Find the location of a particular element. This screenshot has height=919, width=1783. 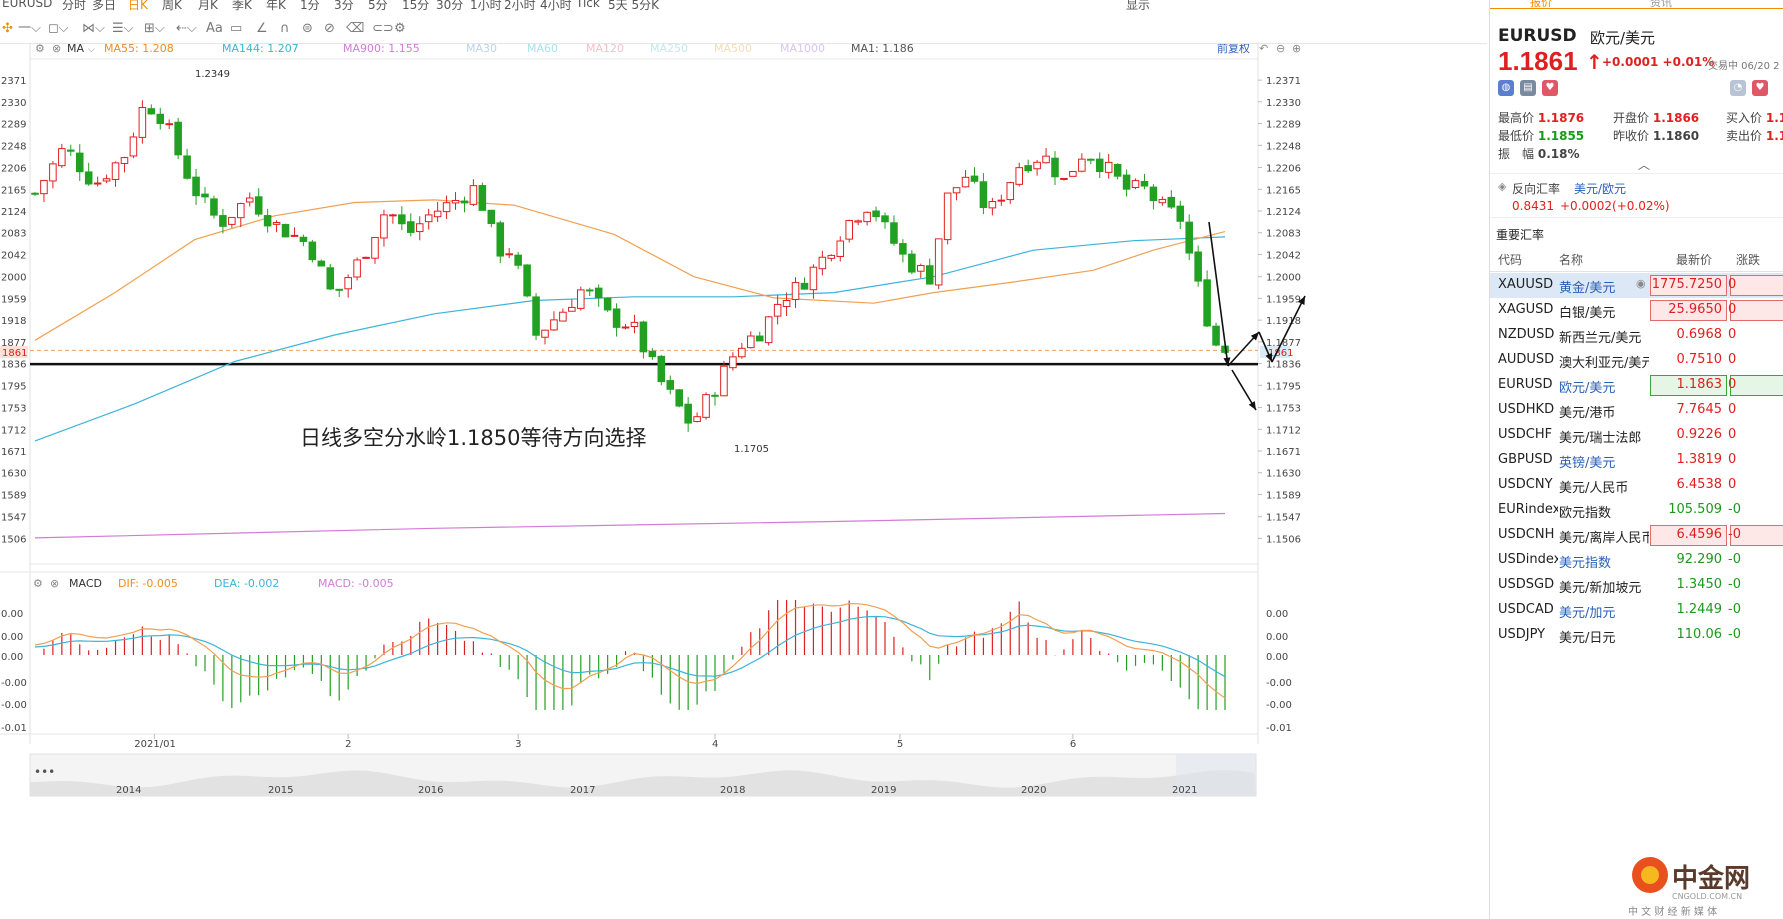

table-row: NZDUSD 新西兰元/美元 0.6968 0 is located at coordinates (1636, 335).